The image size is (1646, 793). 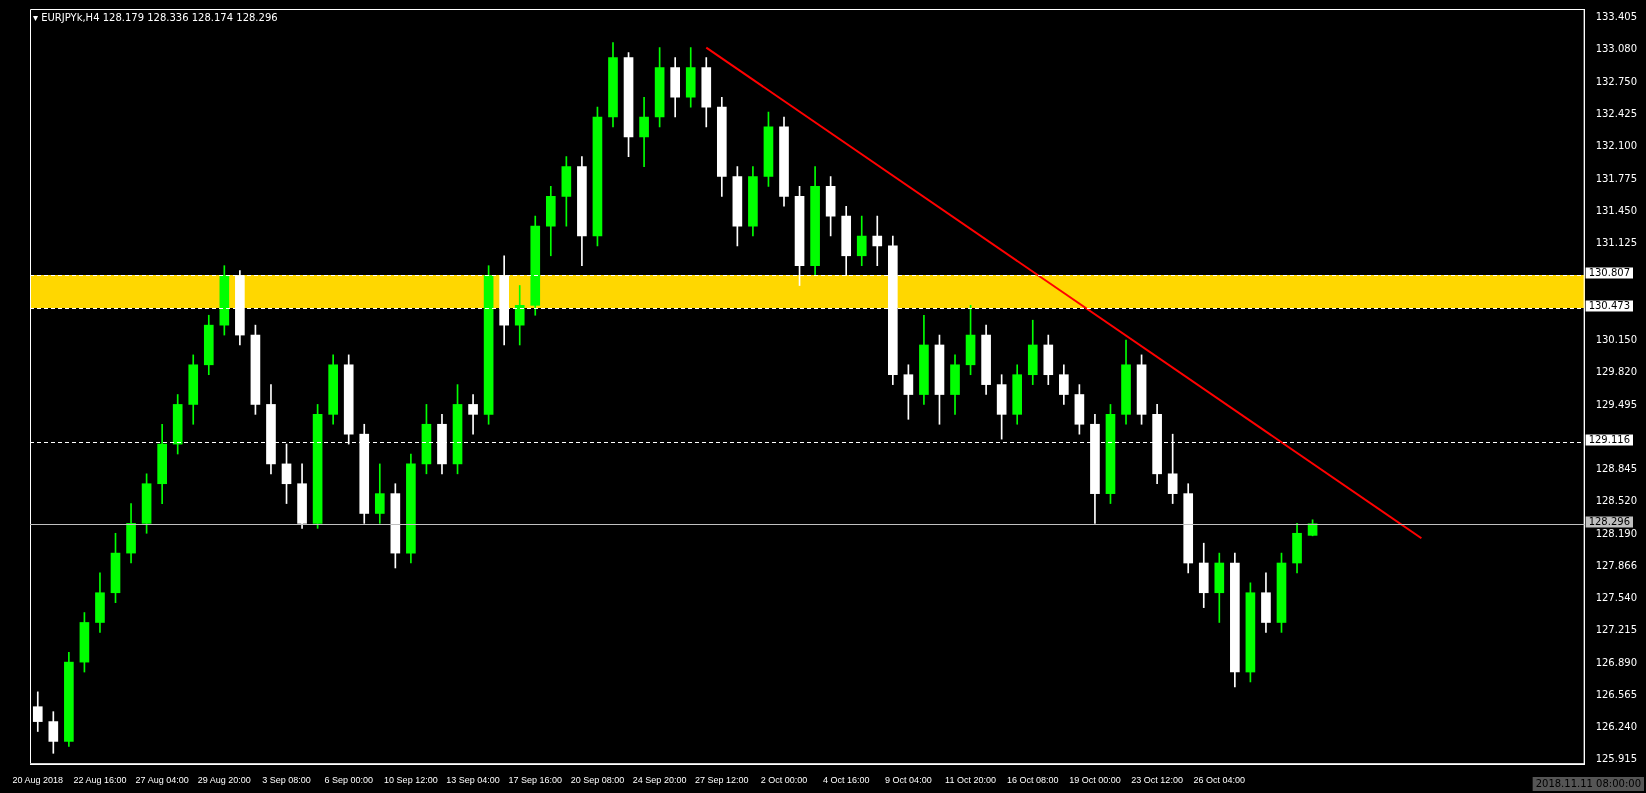 What do you see at coordinates (286, 780) in the screenshot?
I see `x-tick-label: 3 Sep 08:00` at bounding box center [286, 780].